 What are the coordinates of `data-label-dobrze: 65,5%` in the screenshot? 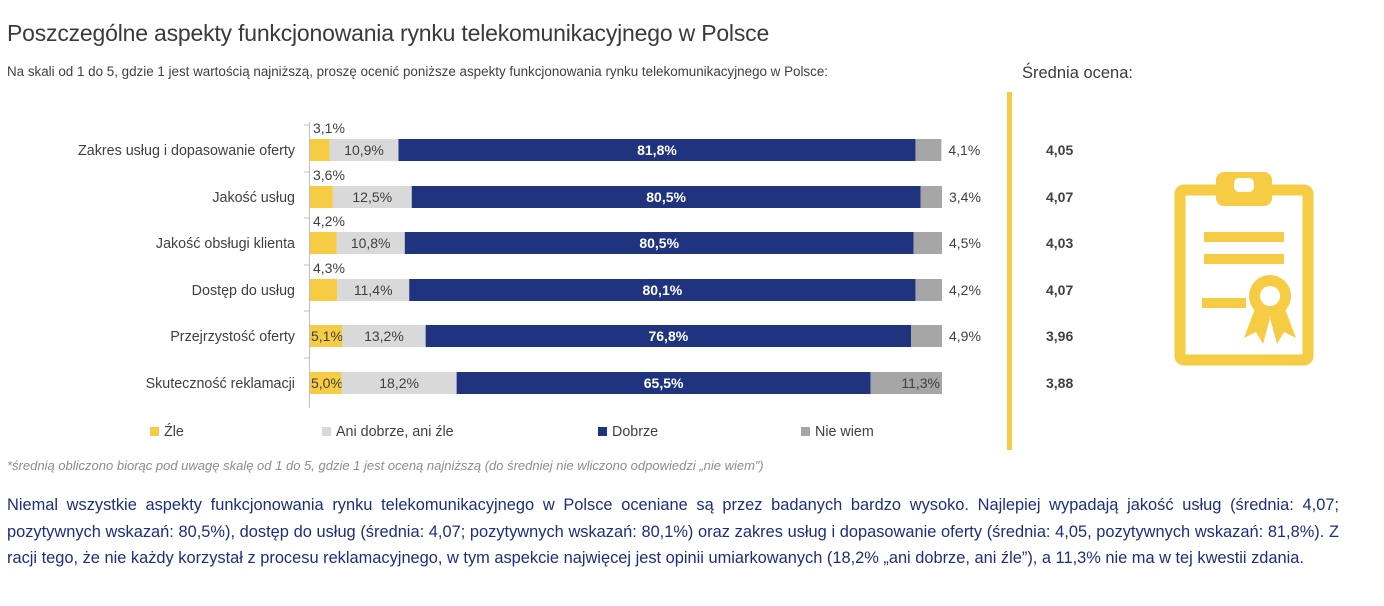 It's located at (664, 383).